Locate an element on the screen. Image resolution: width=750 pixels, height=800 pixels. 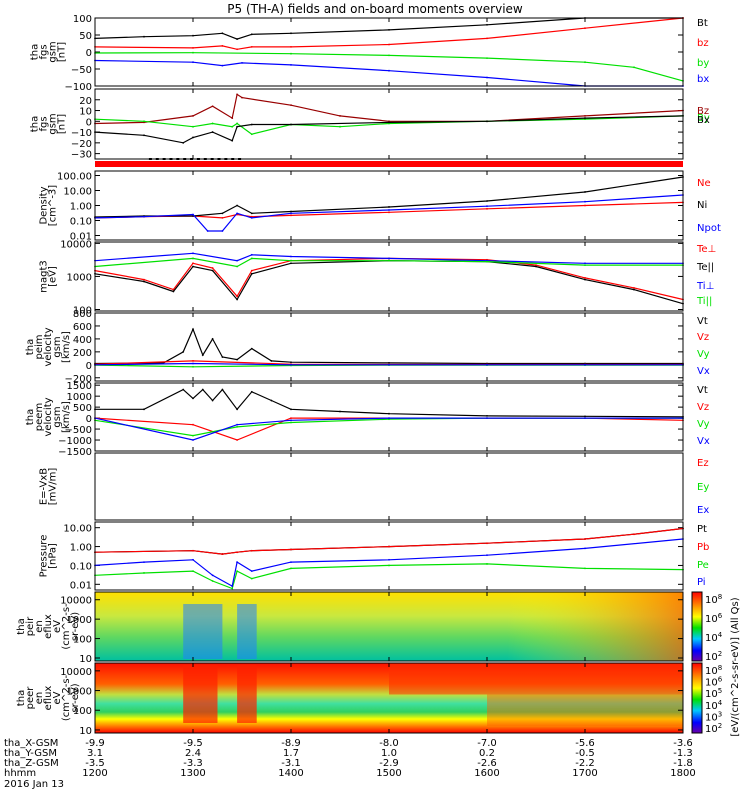
y-tick-label: 800 is located at coordinates (82, 314).